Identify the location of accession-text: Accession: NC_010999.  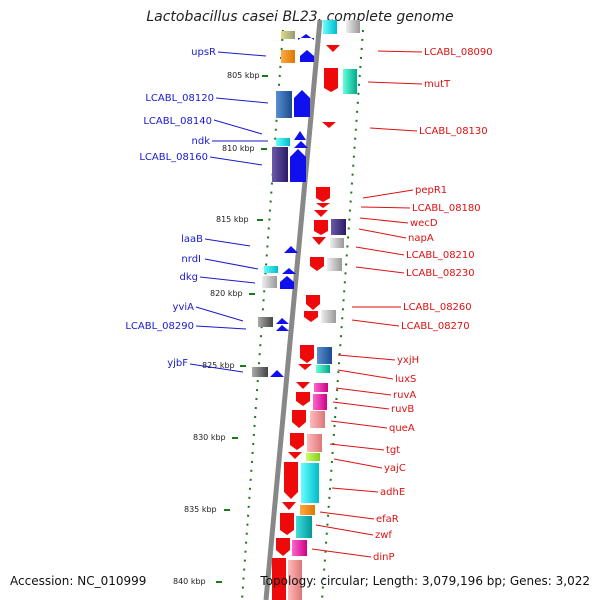
(78, 581).